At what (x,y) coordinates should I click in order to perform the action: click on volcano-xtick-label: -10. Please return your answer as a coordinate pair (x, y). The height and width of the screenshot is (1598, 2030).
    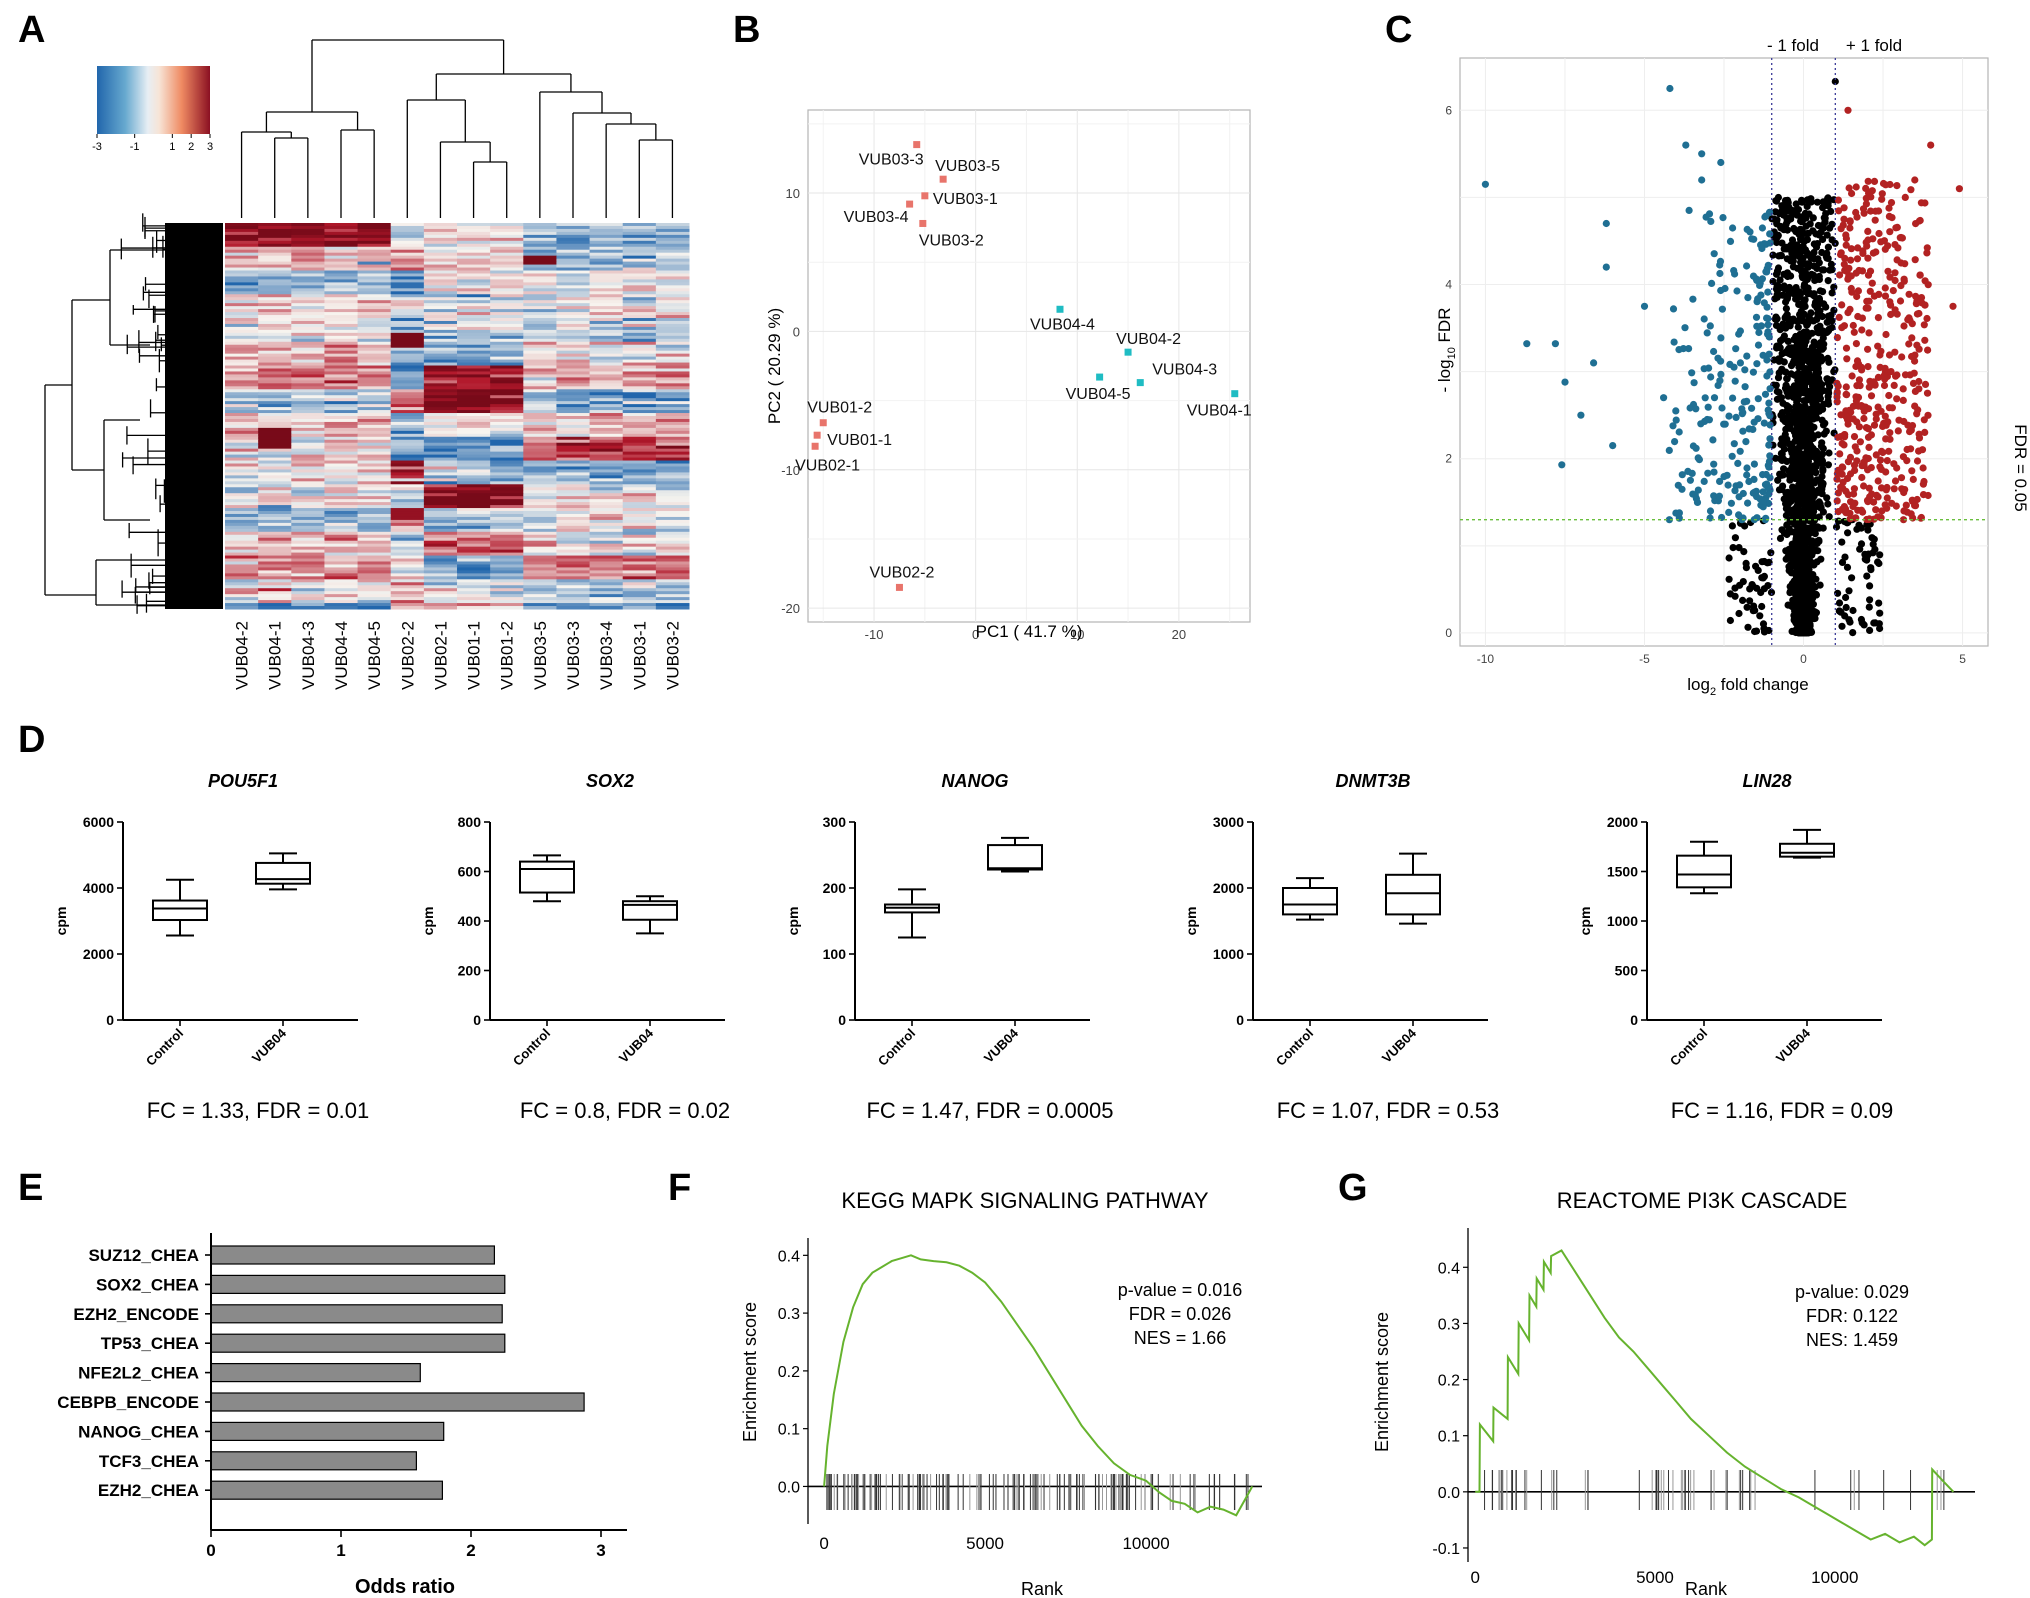
    Looking at the image, I should click on (1486, 659).